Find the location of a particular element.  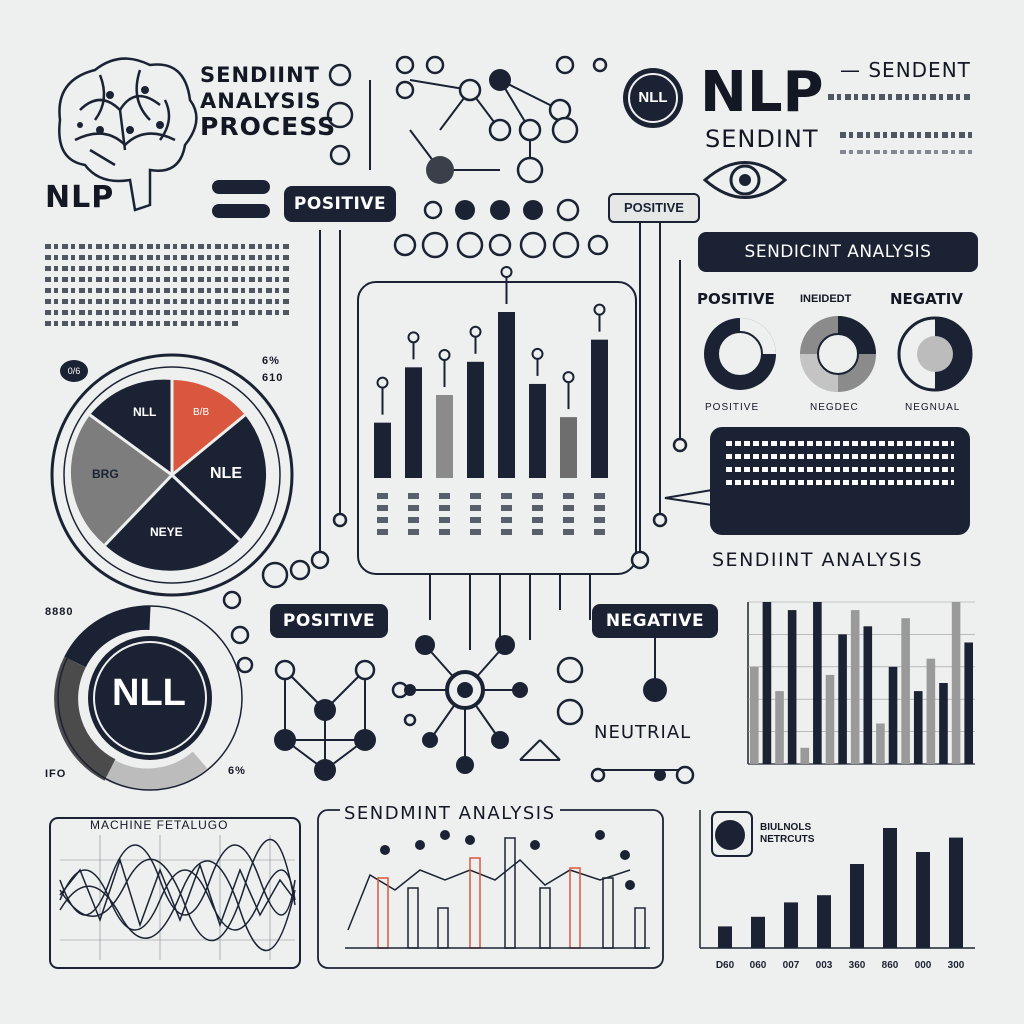

x-tick-label: 003 is located at coordinates (824, 965).